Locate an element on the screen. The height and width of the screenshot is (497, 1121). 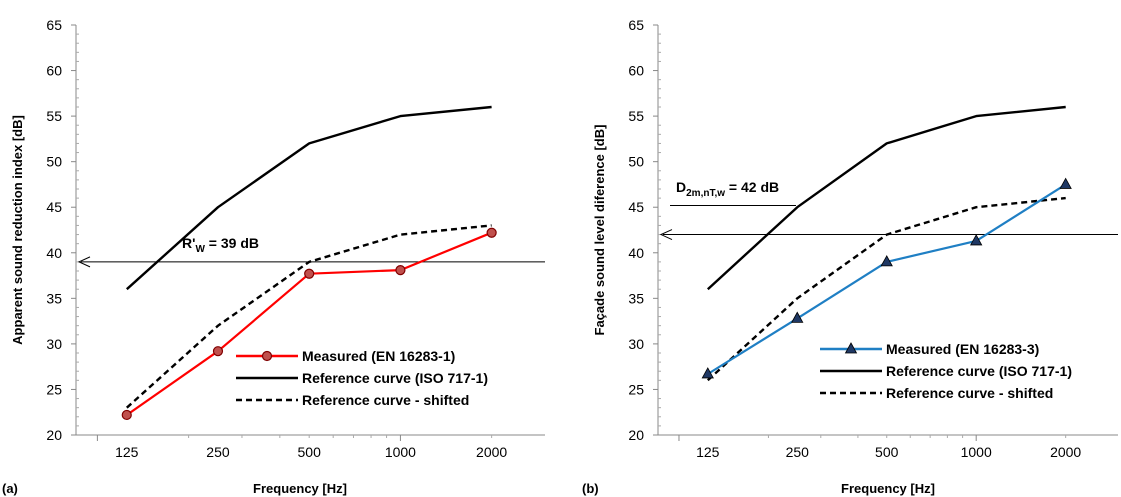
annotation-main: D is located at coordinates (681, 187).